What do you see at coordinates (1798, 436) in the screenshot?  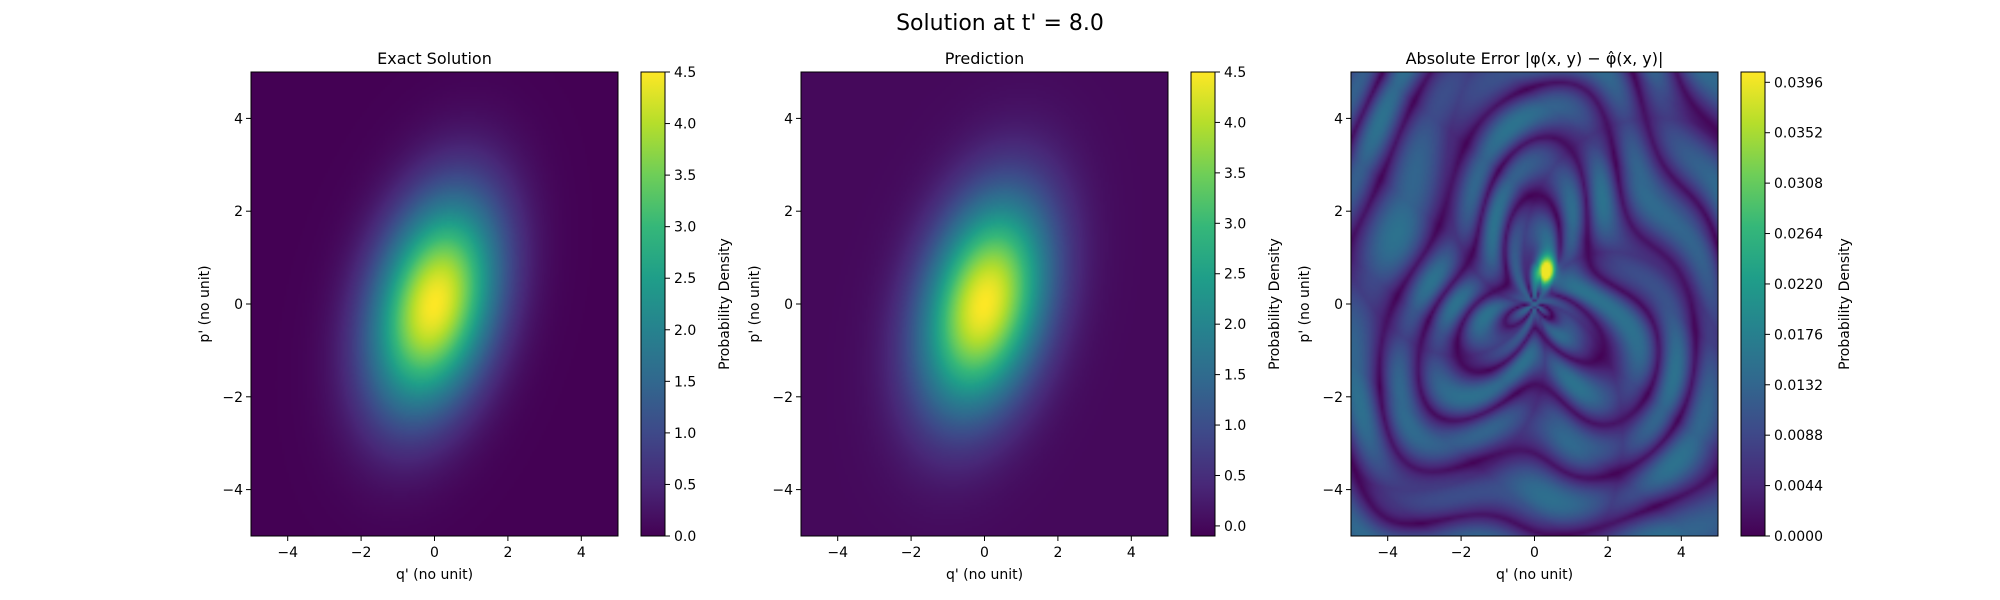 I see `colorbar-tick-label: 0.0088` at bounding box center [1798, 436].